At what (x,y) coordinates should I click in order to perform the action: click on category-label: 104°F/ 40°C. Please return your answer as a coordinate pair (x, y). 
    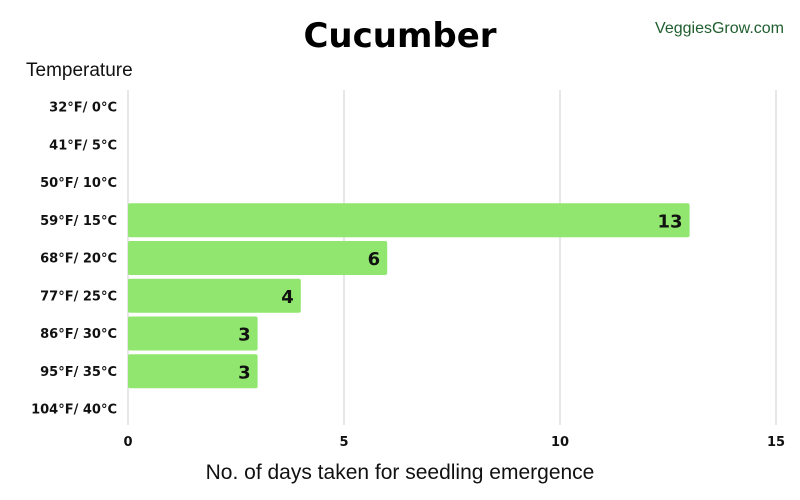
    Looking at the image, I should click on (74, 410).